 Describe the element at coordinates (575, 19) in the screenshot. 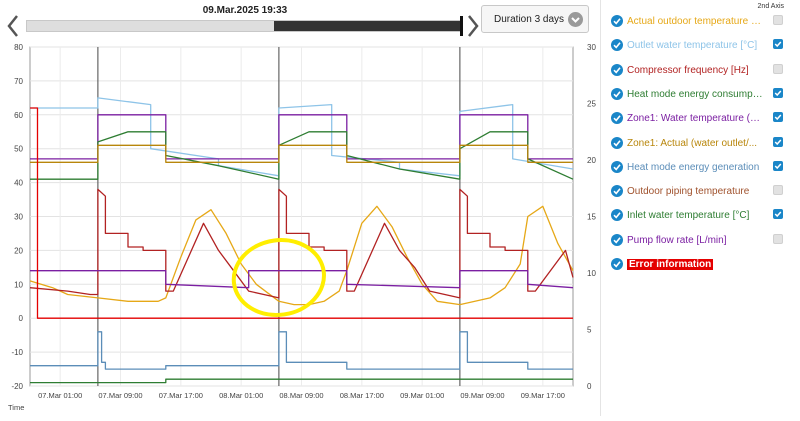

I see `chevron-down-icon` at that location.